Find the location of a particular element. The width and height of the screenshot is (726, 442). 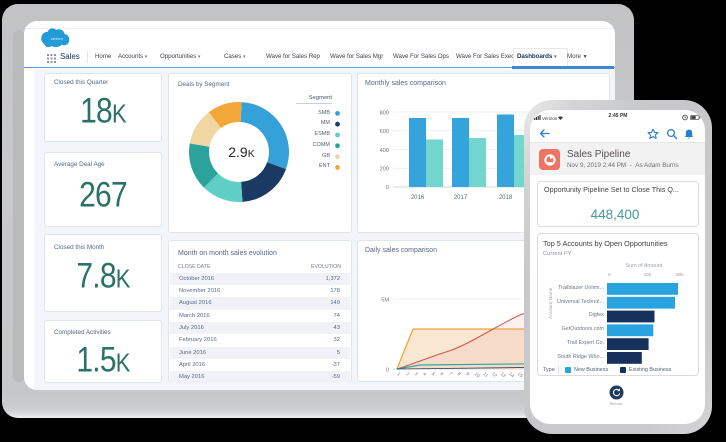

svg-text: Verizon is located at coordinates (550, 118).